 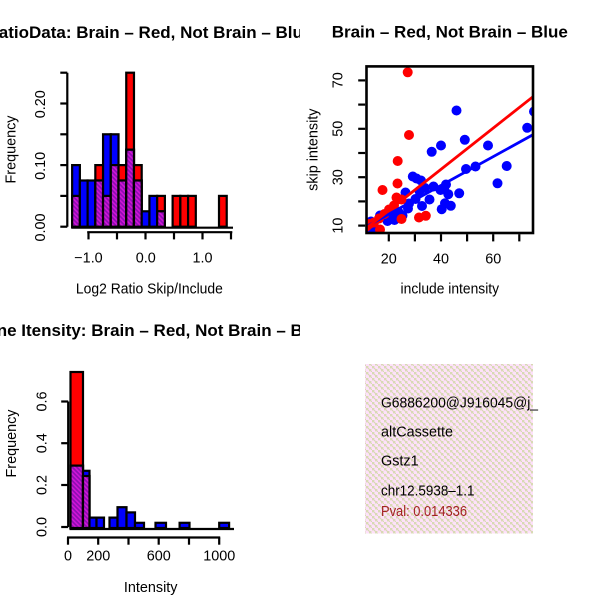 What do you see at coordinates (41, 227) in the screenshot?
I see `svg-text: 0.00` at bounding box center [41, 227].